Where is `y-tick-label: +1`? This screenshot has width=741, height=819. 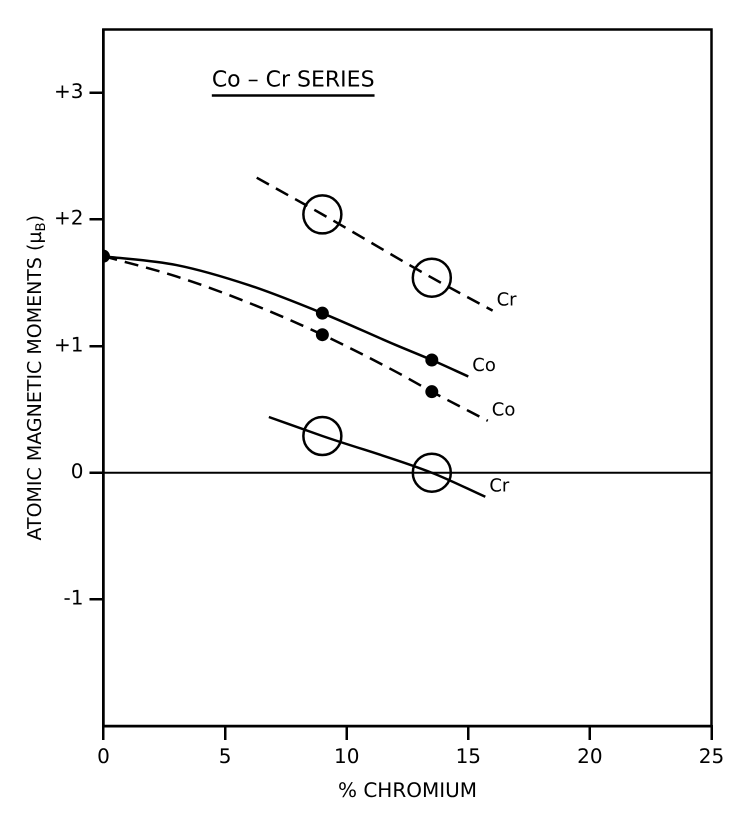
y-tick-label: +1 is located at coordinates (69, 344).